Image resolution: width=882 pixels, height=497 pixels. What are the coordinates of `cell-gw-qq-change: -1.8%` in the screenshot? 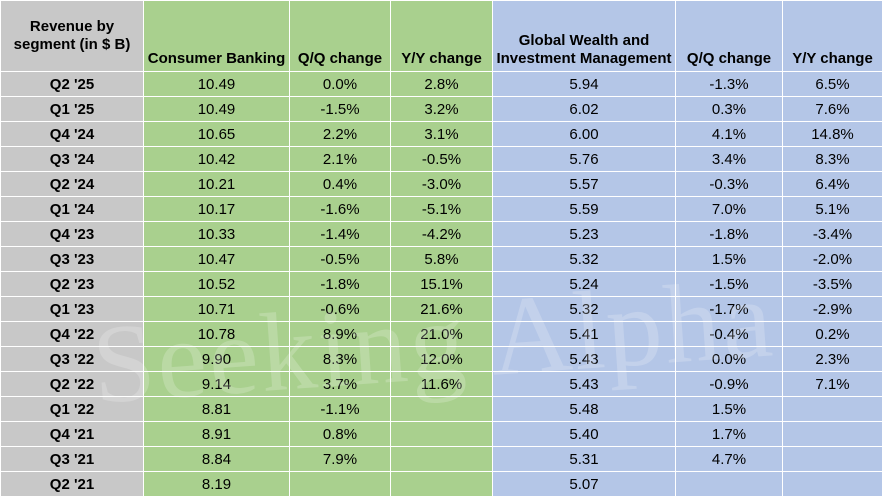 It's located at (729, 234).